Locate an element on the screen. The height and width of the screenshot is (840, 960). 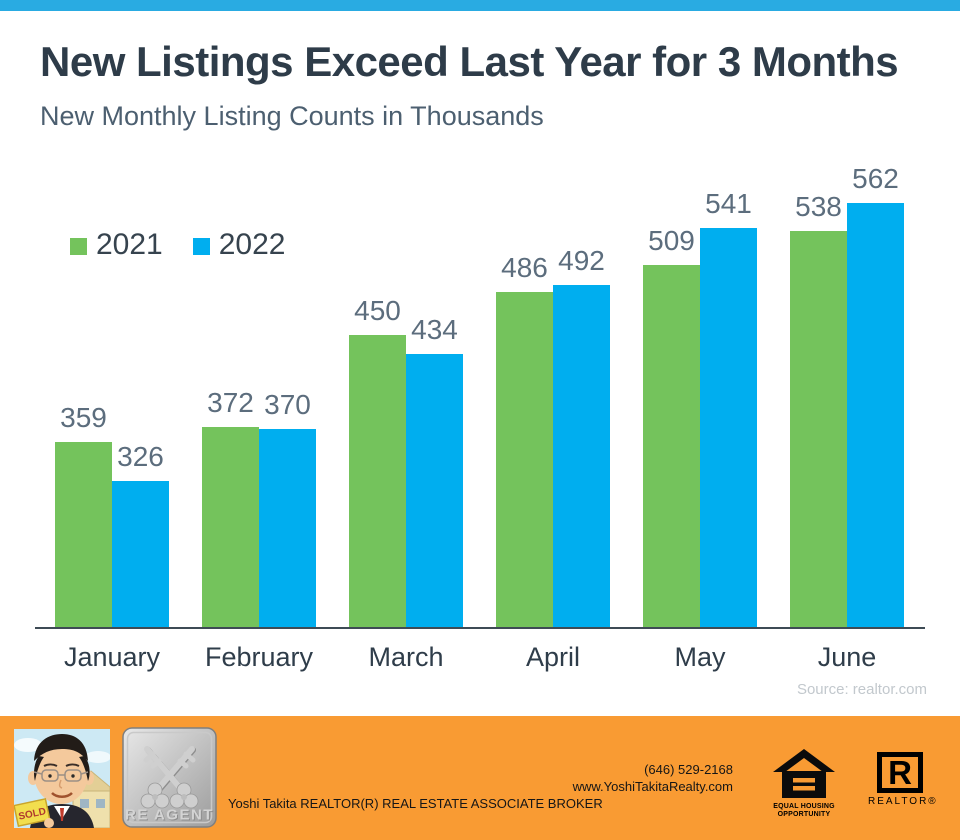
bar-2021-february is located at coordinates (230, 527).